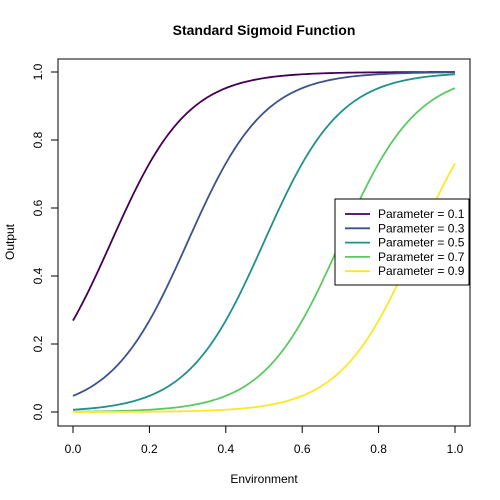 This screenshot has height=500, width=500. What do you see at coordinates (421, 257) in the screenshot?
I see `legend-label: Parameter = 0.7` at bounding box center [421, 257].